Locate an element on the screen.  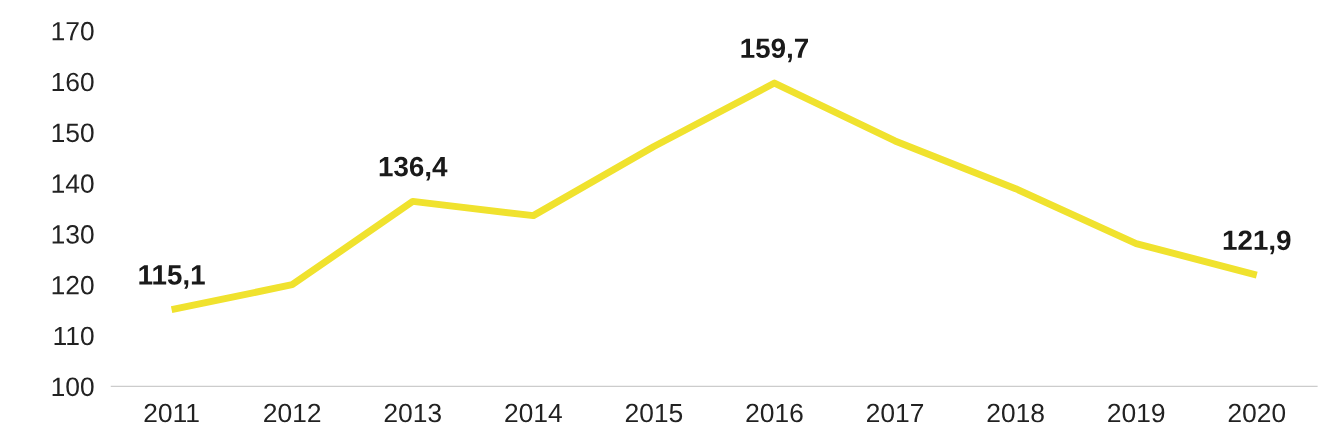
x-tick-label: 2015 is located at coordinates (654, 413).